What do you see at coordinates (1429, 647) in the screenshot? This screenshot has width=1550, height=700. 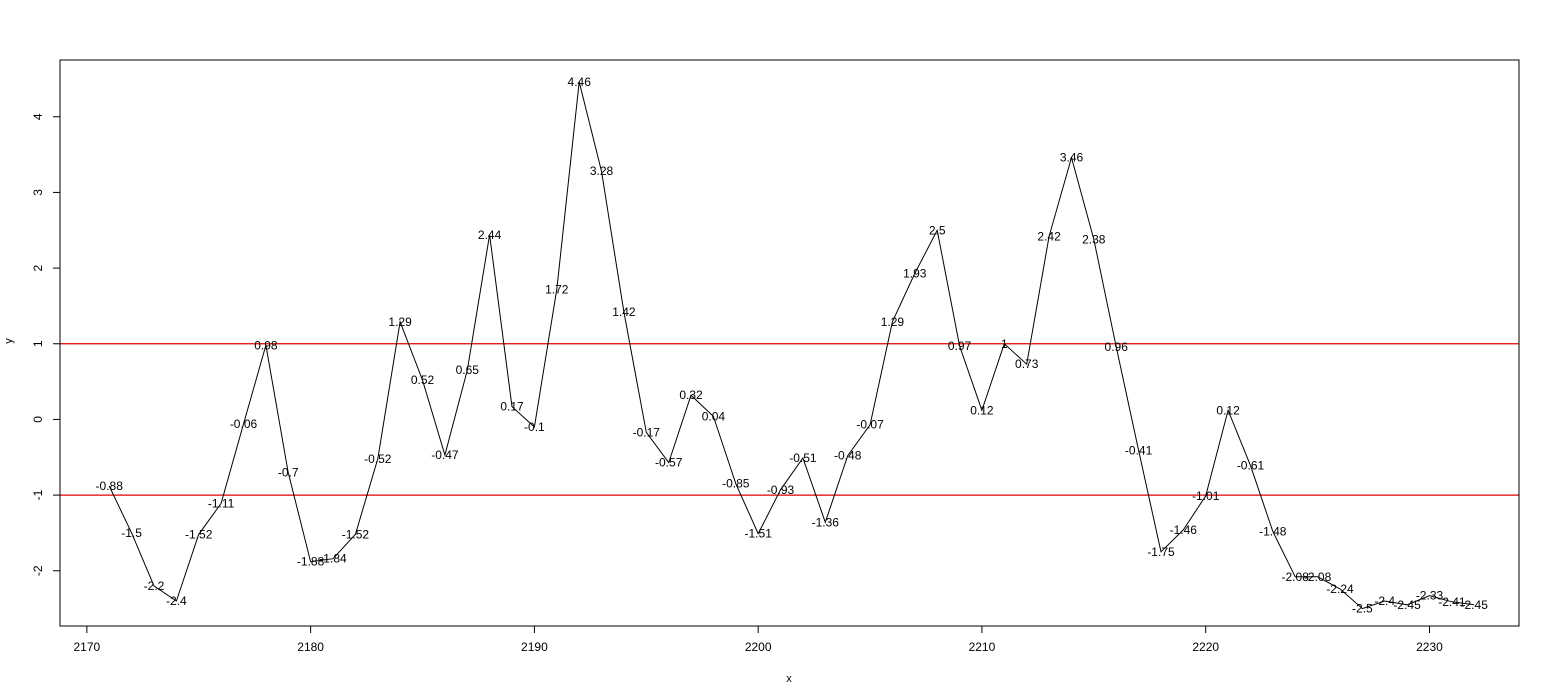 I see `x-tick-label: 2230` at bounding box center [1429, 647].